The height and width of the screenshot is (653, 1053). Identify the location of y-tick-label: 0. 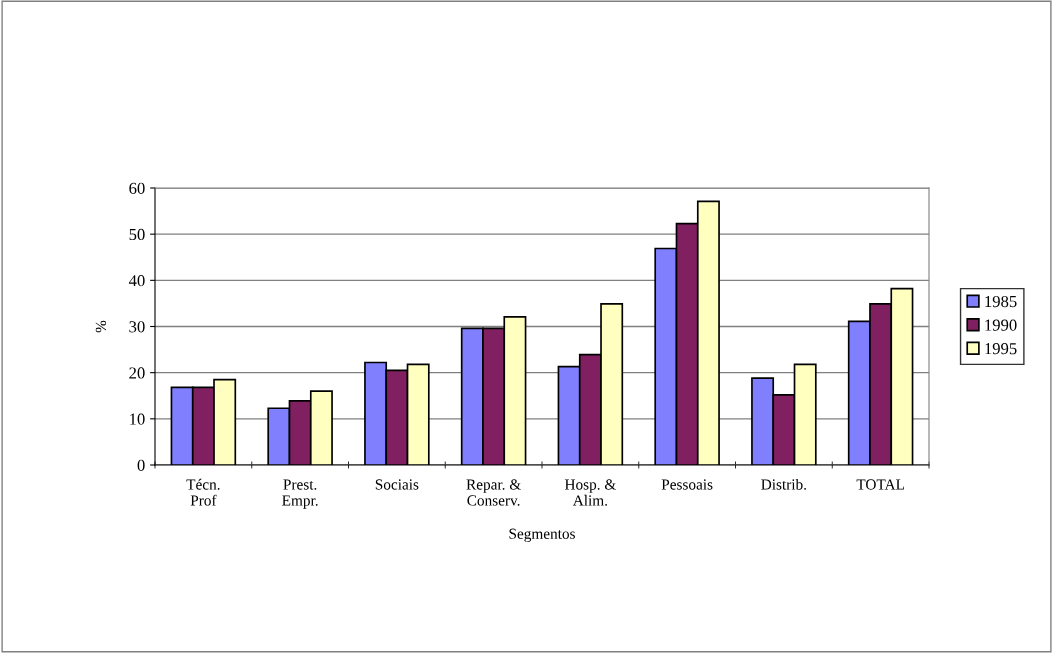
(141, 465).